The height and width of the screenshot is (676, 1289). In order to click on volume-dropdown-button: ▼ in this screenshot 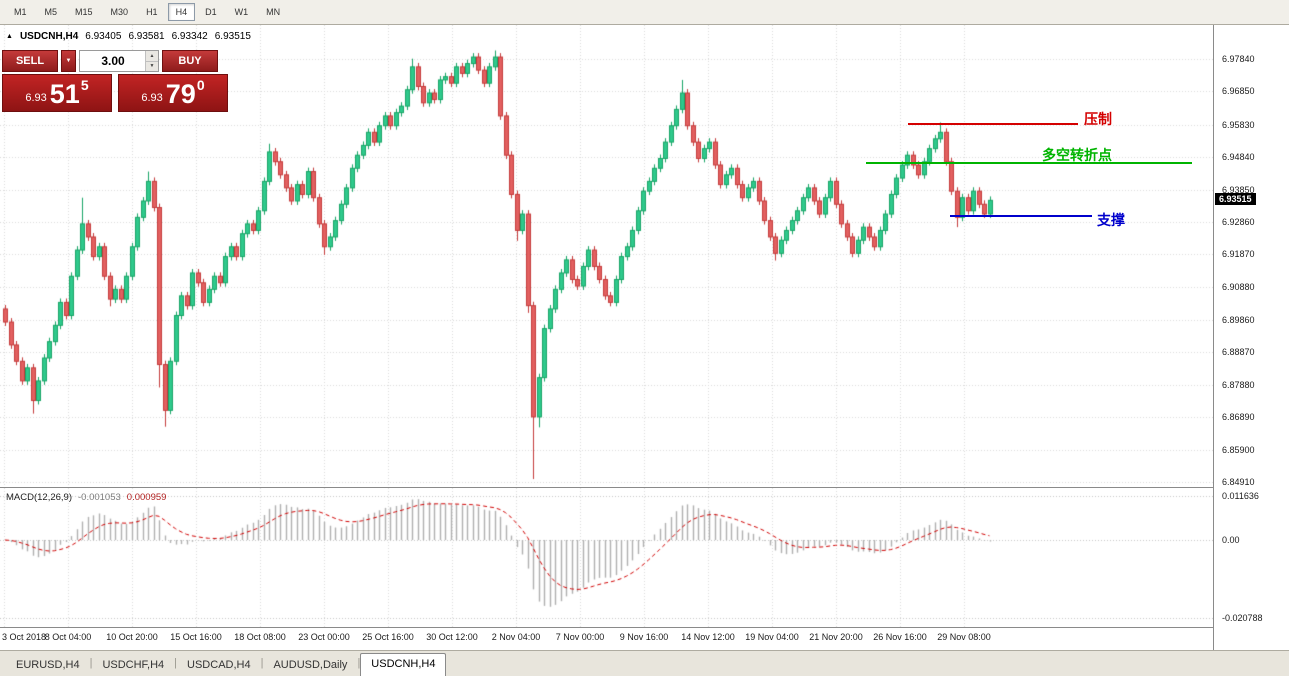, I will do `click(68, 61)`.